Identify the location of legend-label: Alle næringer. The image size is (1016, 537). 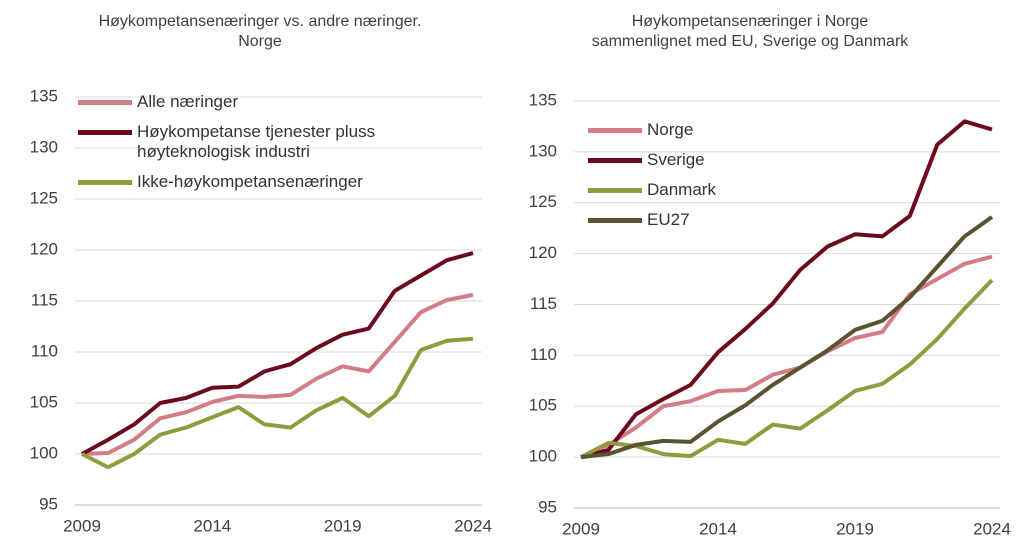
(188, 101).